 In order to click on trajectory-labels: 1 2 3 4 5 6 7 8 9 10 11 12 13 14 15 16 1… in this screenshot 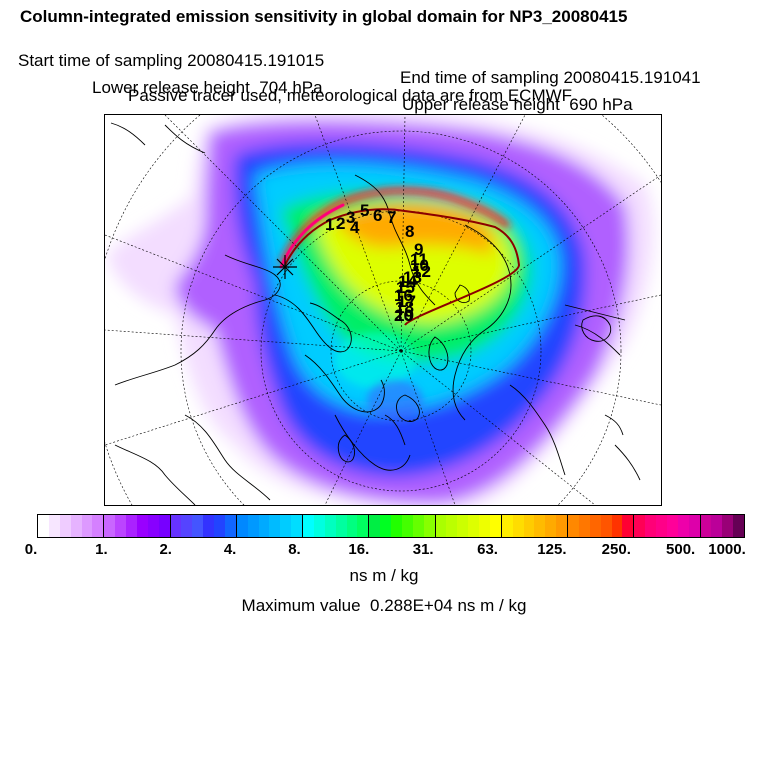, I will do `click(378, 263)`.